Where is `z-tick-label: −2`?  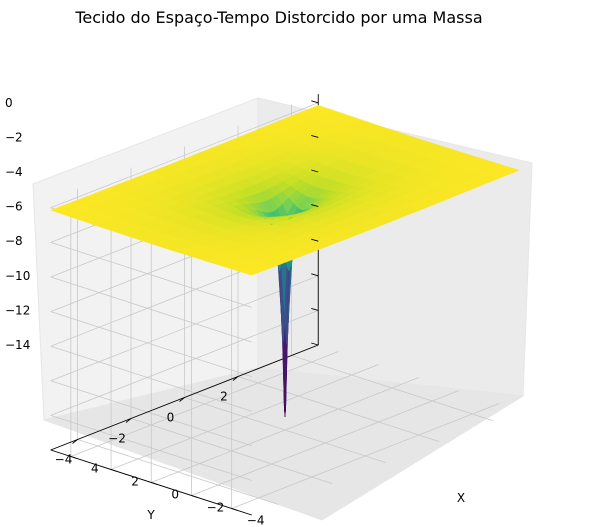
z-tick-label: −2 is located at coordinates (14, 137).